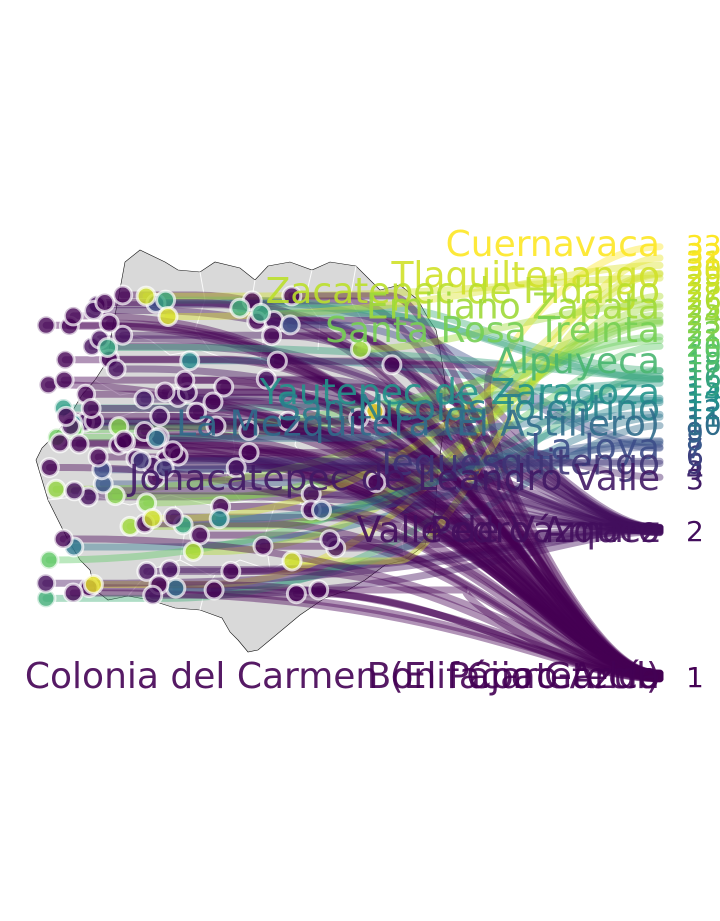 The height and width of the screenshot is (921, 720). Describe the element at coordinates (703, 315) in the screenshot. I see `rank-label: 24` at that location.